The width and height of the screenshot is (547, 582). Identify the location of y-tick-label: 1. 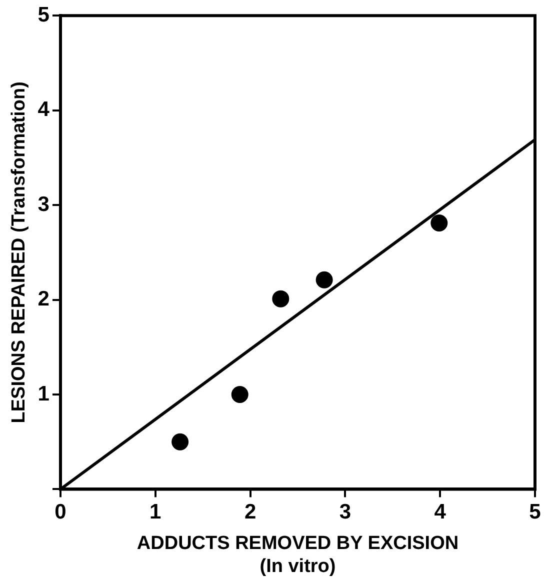
(44, 394).